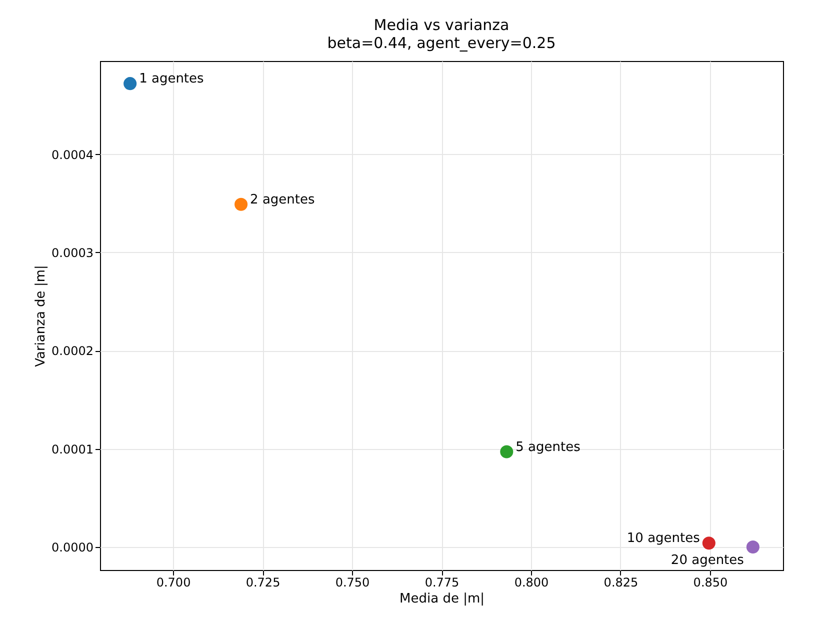 The height and width of the screenshot is (619, 839). Describe the element at coordinates (663, 538) in the screenshot. I see `series-label: 10 agentes` at that location.